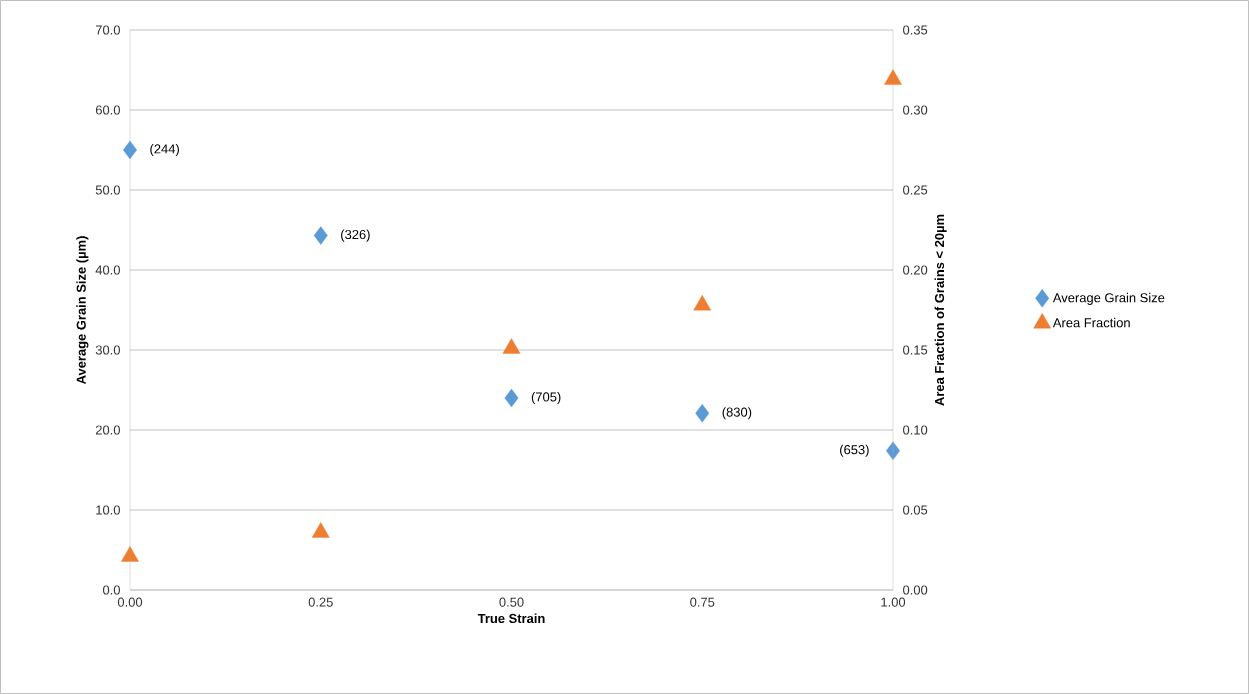  What do you see at coordinates (107, 110) in the screenshot?
I see `y-tick-label: 60.0` at bounding box center [107, 110].